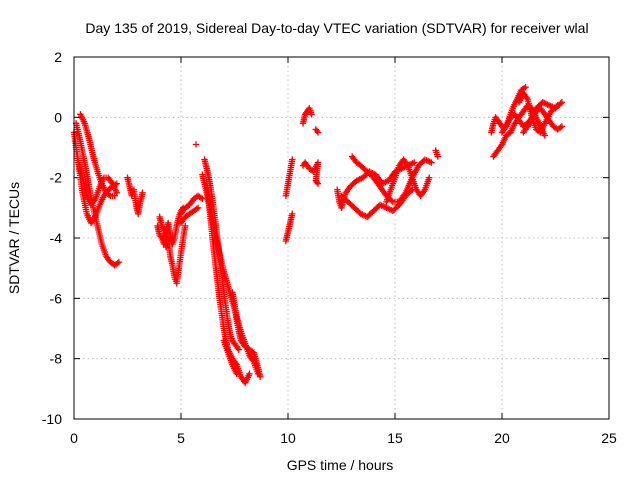 This screenshot has width=640, height=480. I want to click on y-tick-label: -8, so click(56, 359).